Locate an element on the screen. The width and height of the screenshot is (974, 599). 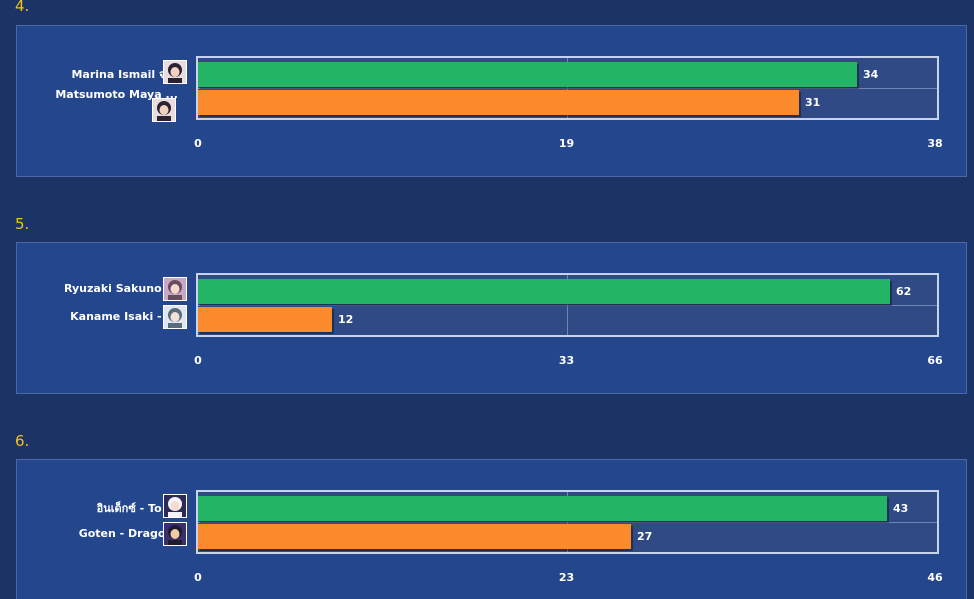
bar-value-label: 31 is located at coordinates (813, 102).